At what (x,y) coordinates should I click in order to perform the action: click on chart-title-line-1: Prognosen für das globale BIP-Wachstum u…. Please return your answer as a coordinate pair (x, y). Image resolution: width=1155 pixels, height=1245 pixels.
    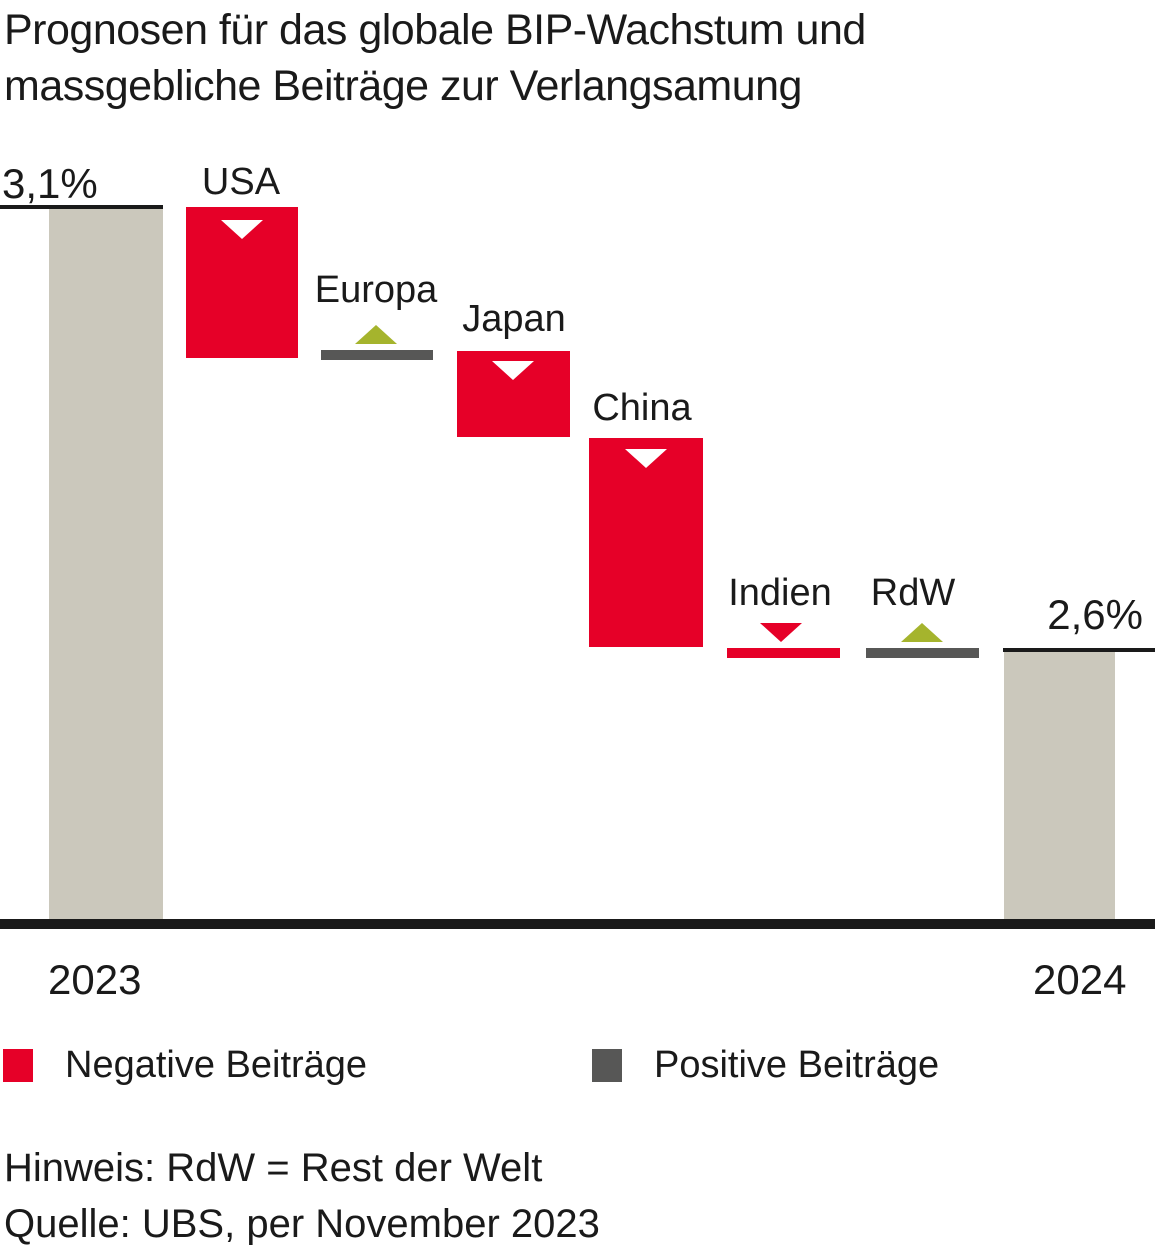
    Looking at the image, I should click on (435, 30).